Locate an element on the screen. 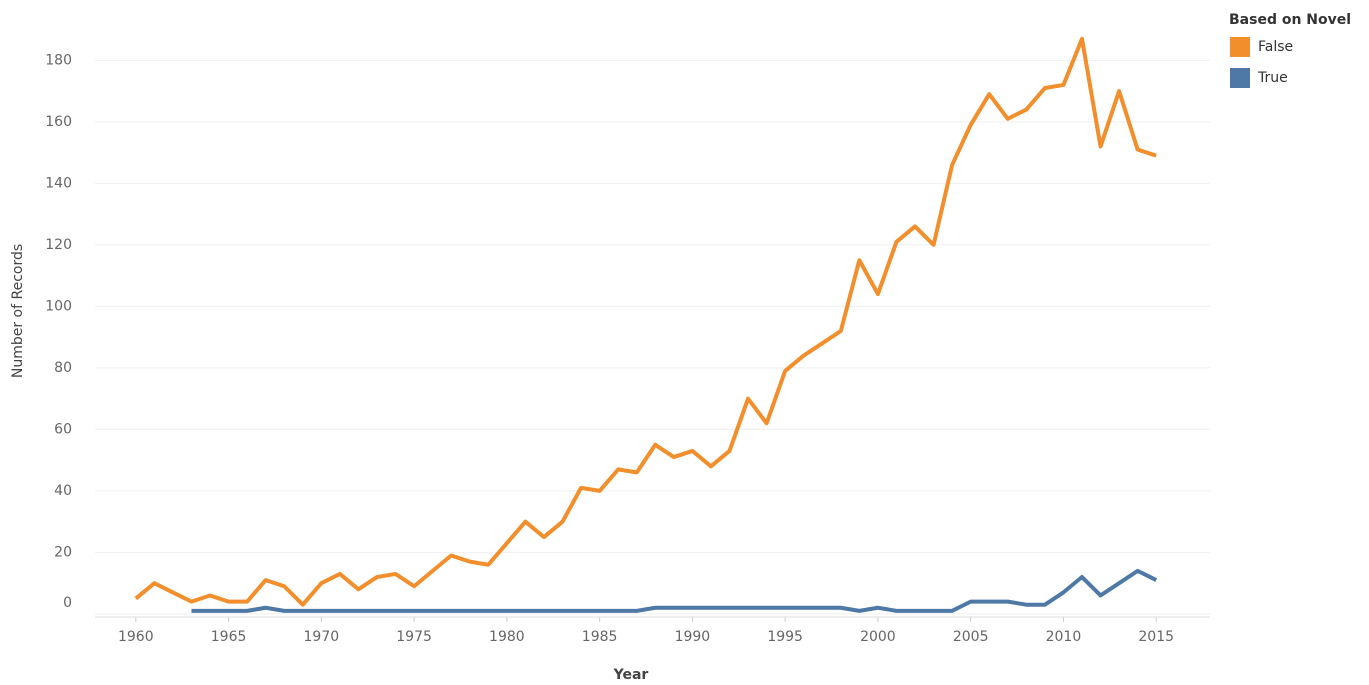 The width and height of the screenshot is (1369, 685). x-tick-label: 1960 is located at coordinates (136, 637).